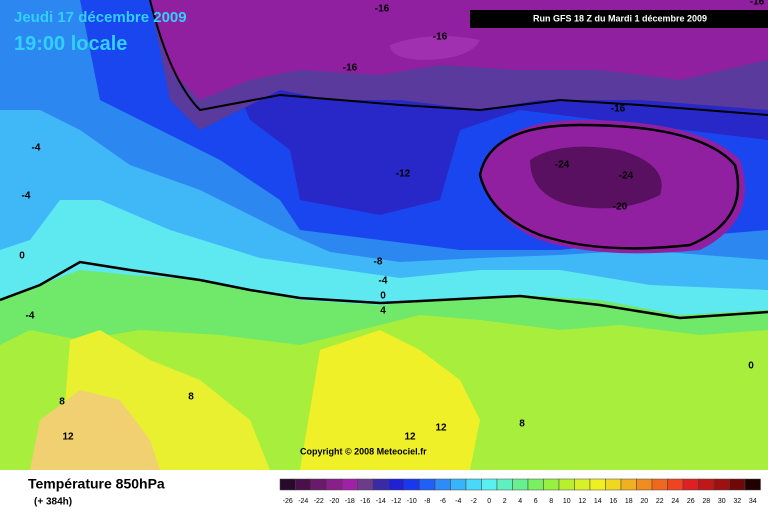 The height and width of the screenshot is (512, 768). I want to click on legend-label: 30, so click(722, 501).